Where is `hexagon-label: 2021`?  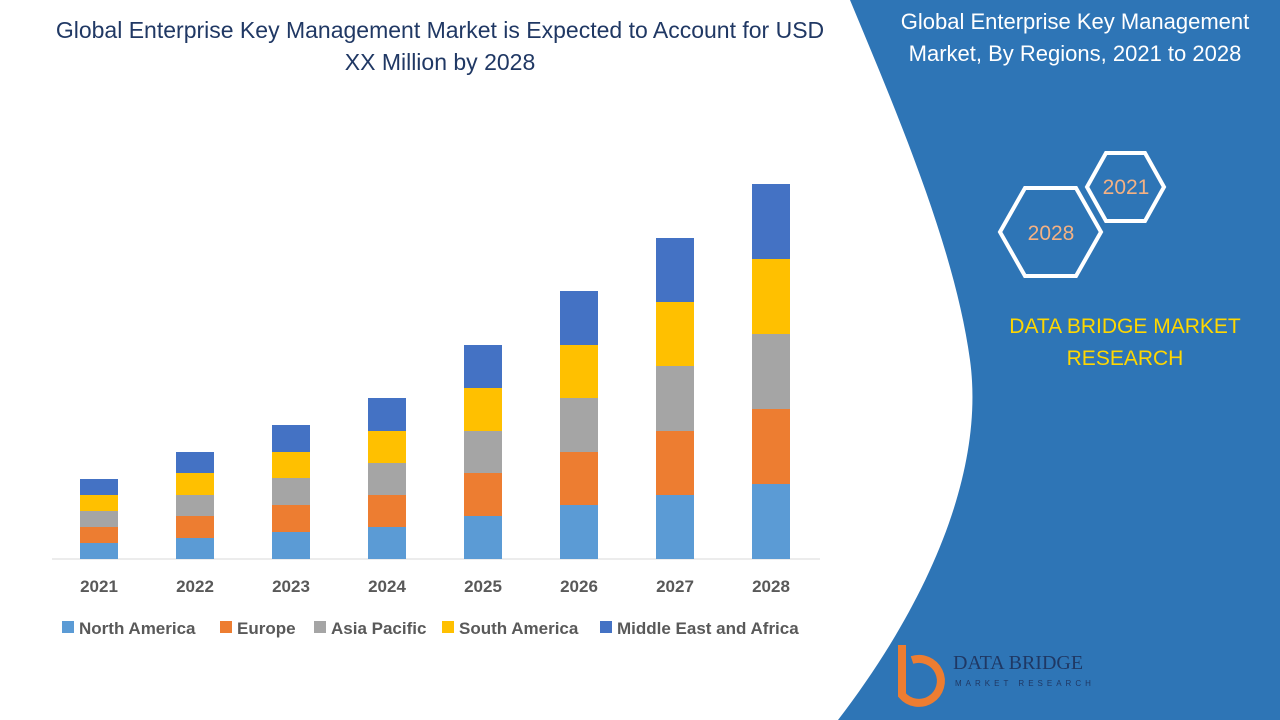
hexagon-label: 2021 is located at coordinates (1126, 187).